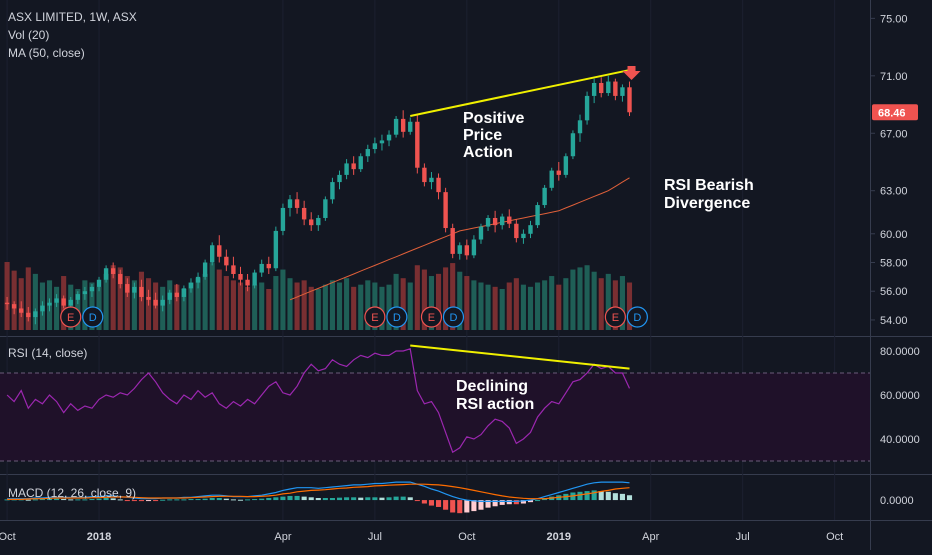 This screenshot has height=555, width=932. What do you see at coordinates (421, 537) in the screenshot?
I see `time-axis-ticks: Oct 2018 Apr Jul Oct 2019 Apr Jul Oct` at bounding box center [421, 537].